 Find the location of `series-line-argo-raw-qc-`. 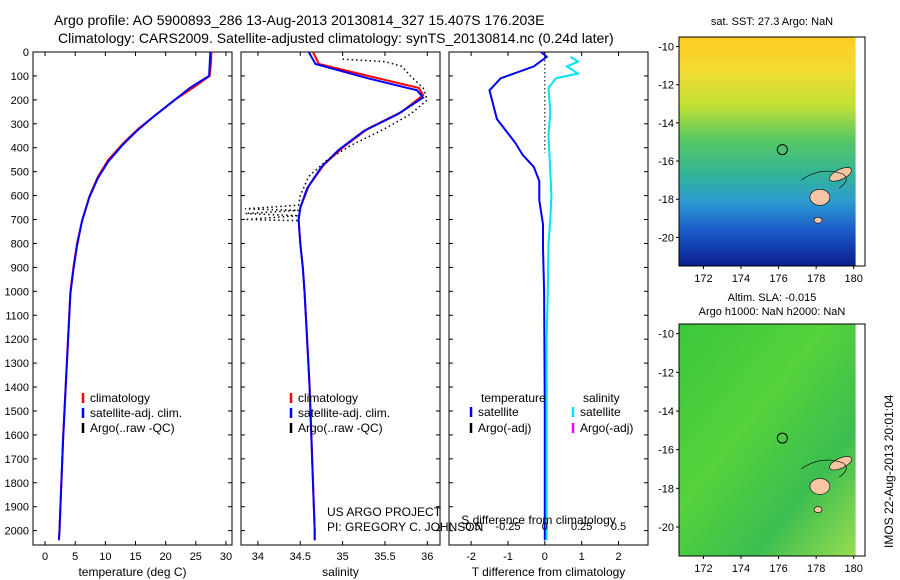

series-line-argo-raw-qc- is located at coordinates (337, 140).